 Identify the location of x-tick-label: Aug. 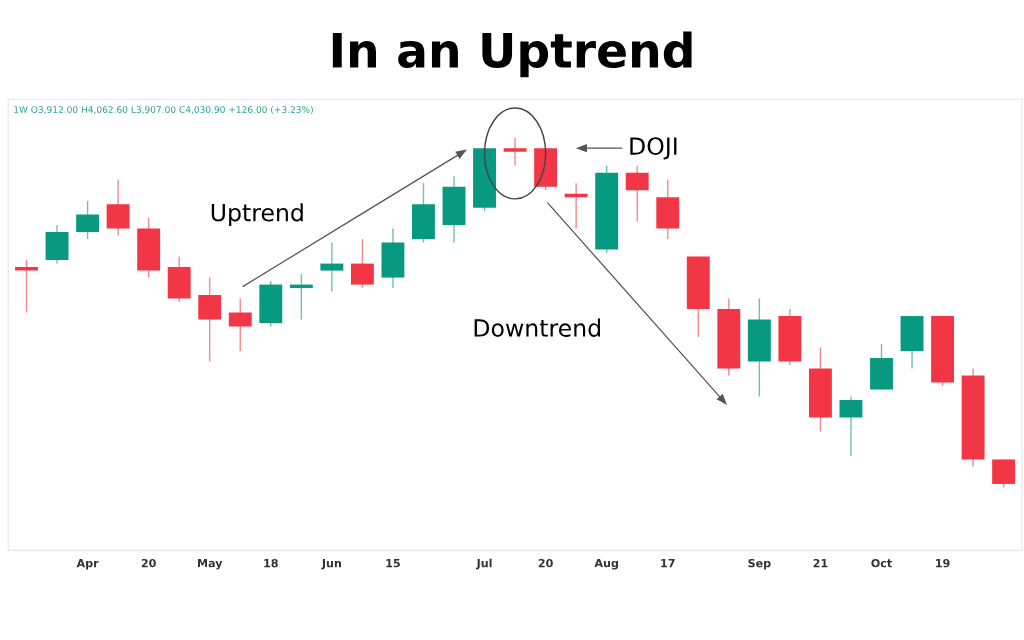
(606, 564).